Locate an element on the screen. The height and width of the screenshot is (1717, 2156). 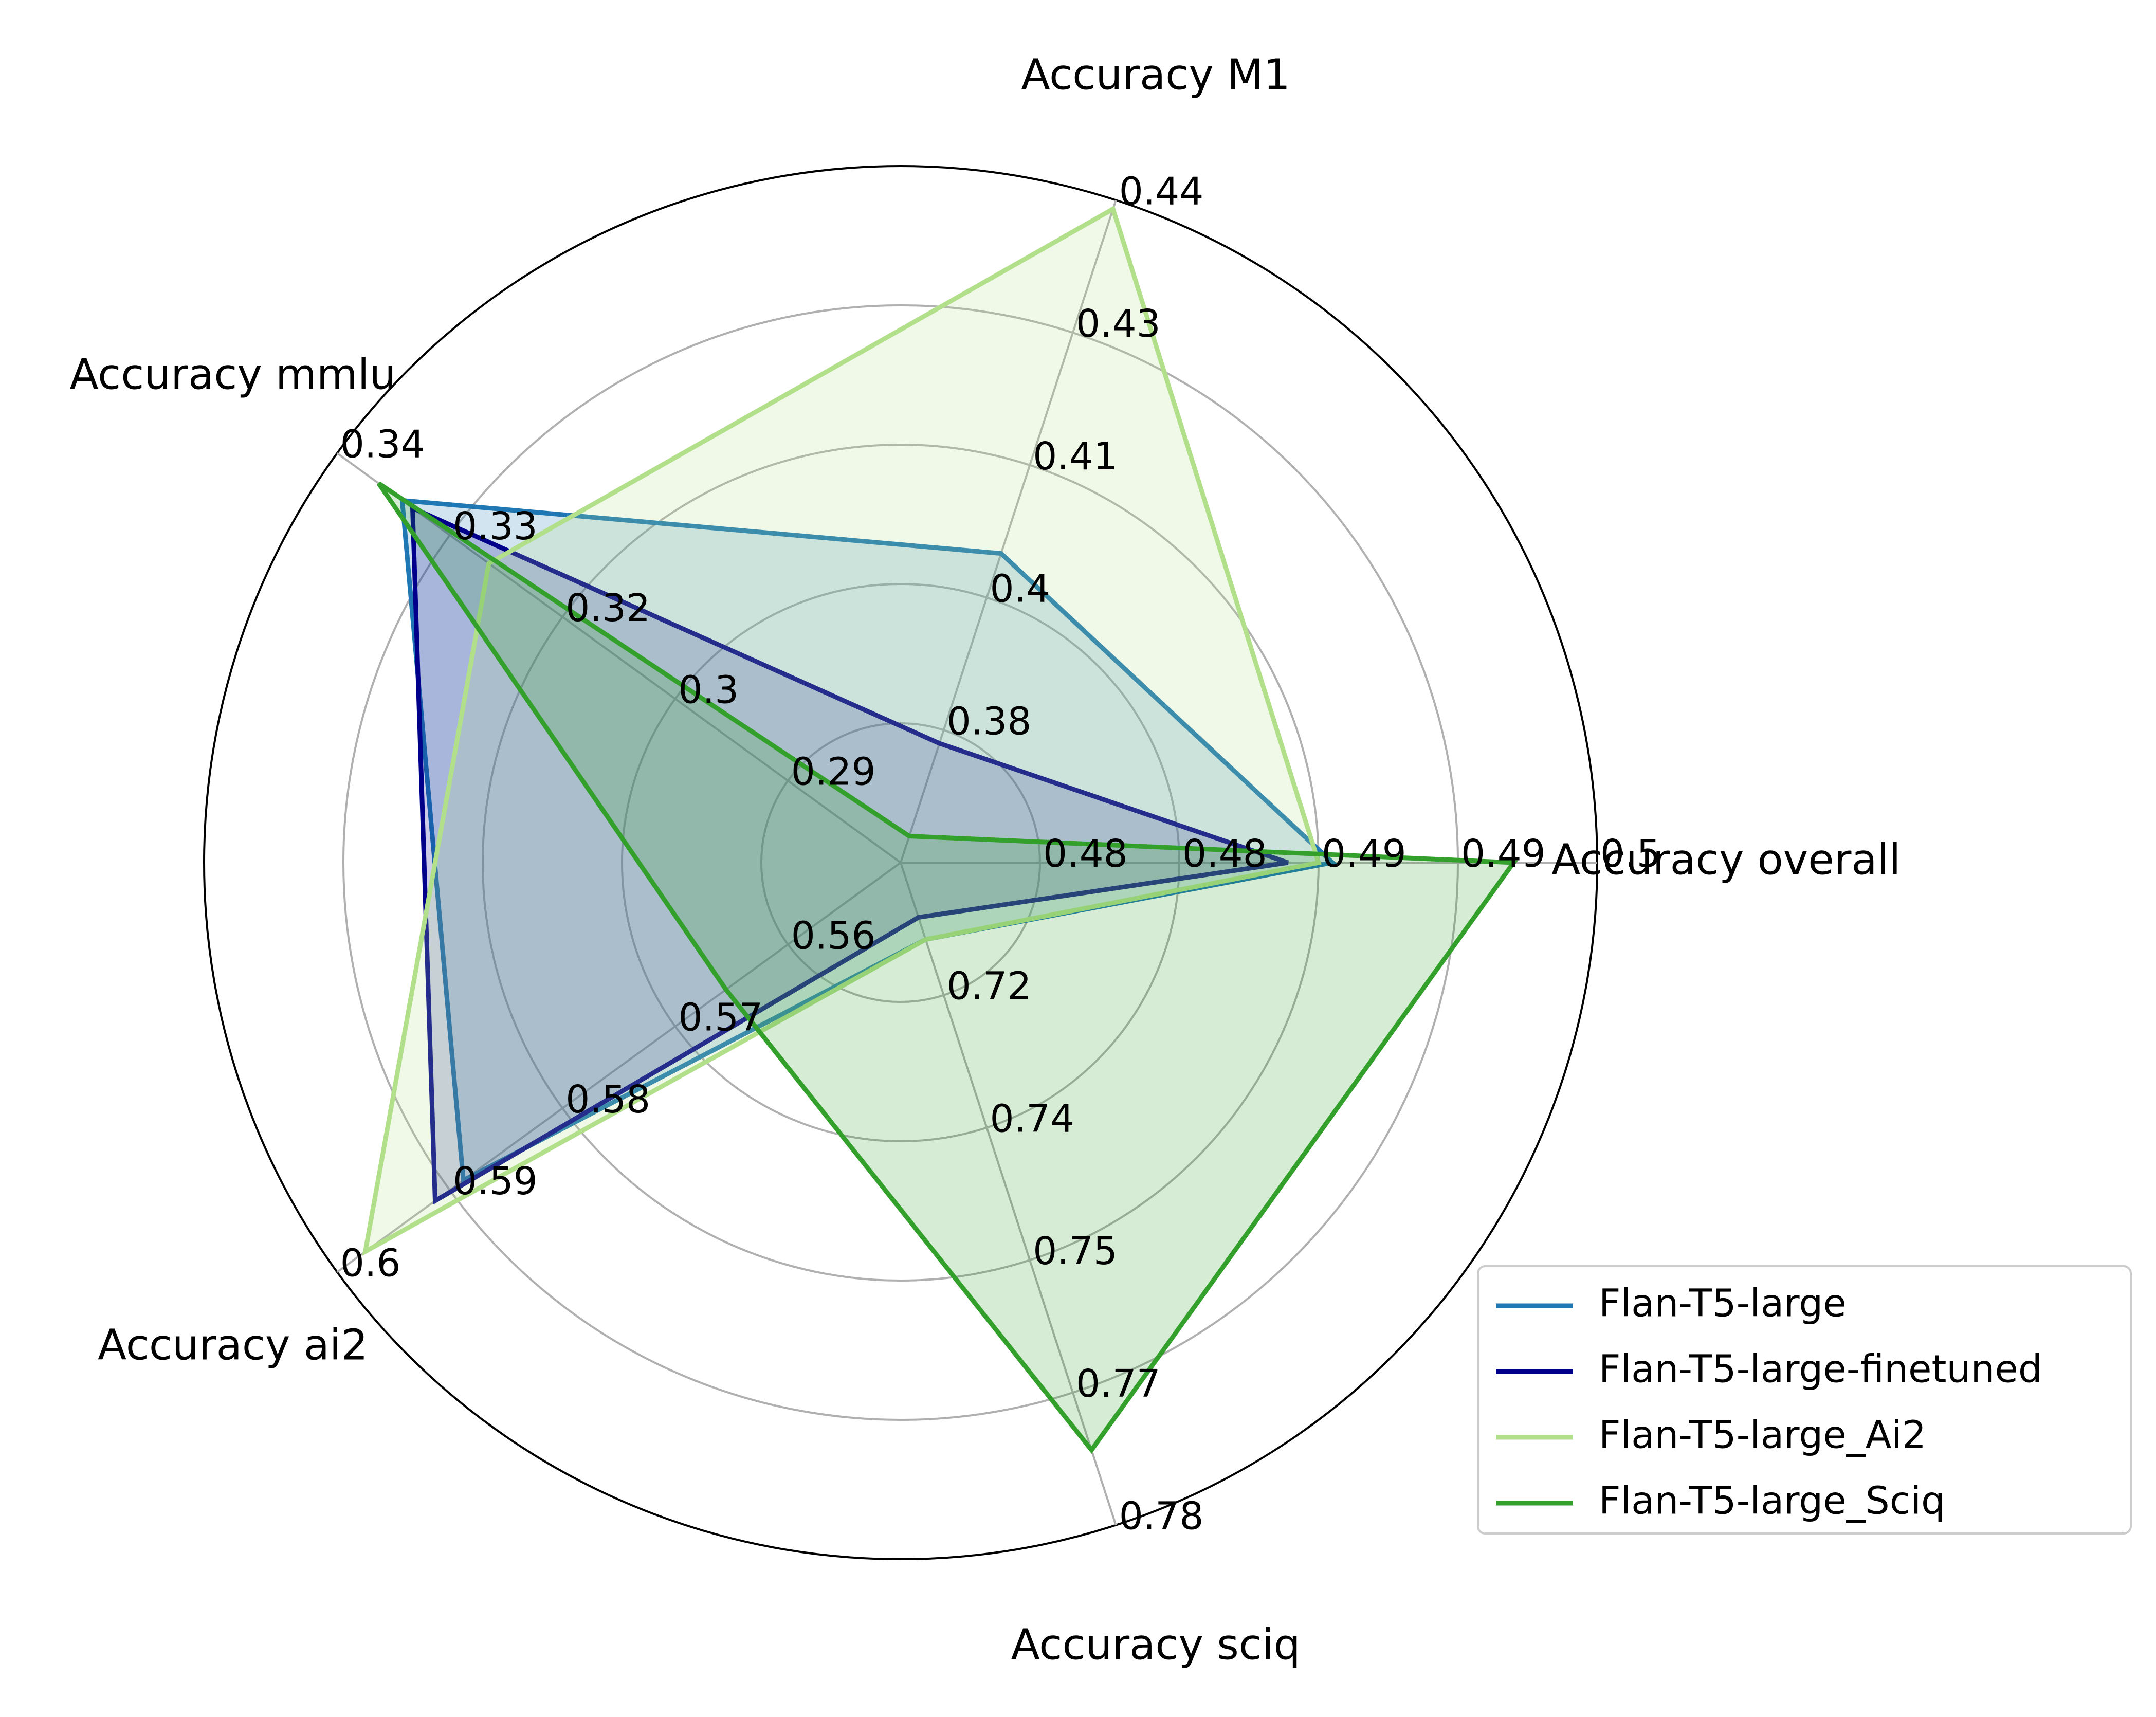
tick-label: 0.32 is located at coordinates (607, 608).